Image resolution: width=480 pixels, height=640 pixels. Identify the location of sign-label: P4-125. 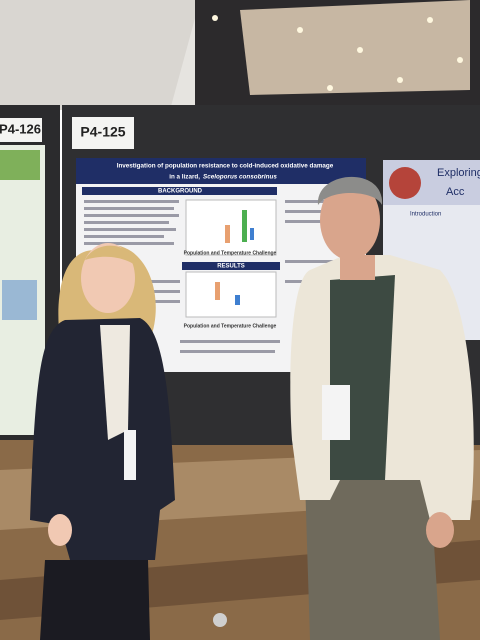
(102, 132).